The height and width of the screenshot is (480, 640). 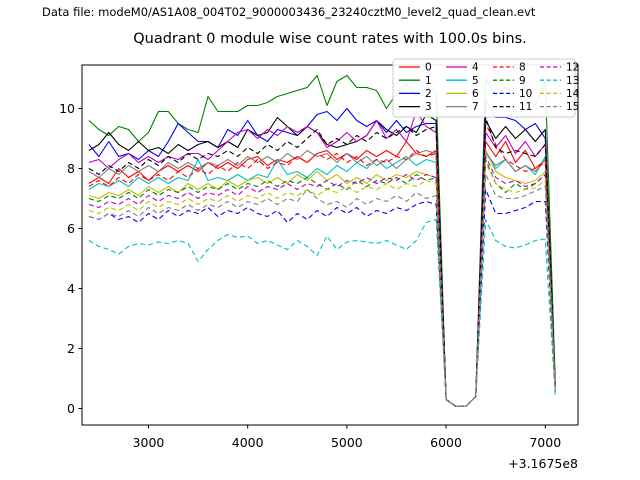 I want to click on x-axis-offset-label: +3.1675e8, so click(x=543, y=463).